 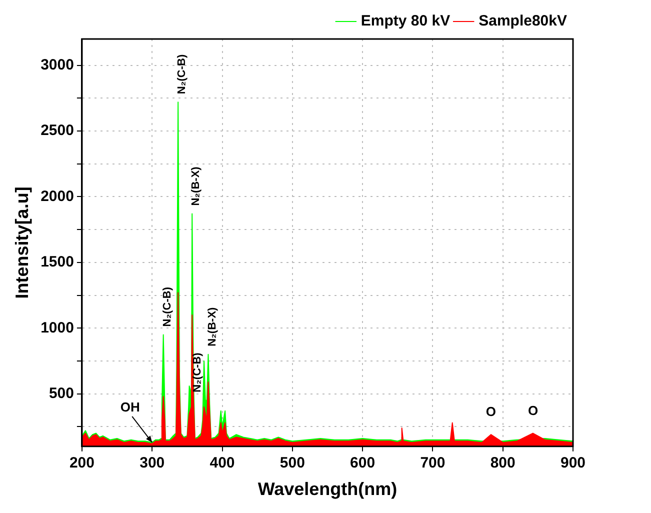 What do you see at coordinates (292, 463) in the screenshot?
I see `x-tick-label: 500` at bounding box center [292, 463].